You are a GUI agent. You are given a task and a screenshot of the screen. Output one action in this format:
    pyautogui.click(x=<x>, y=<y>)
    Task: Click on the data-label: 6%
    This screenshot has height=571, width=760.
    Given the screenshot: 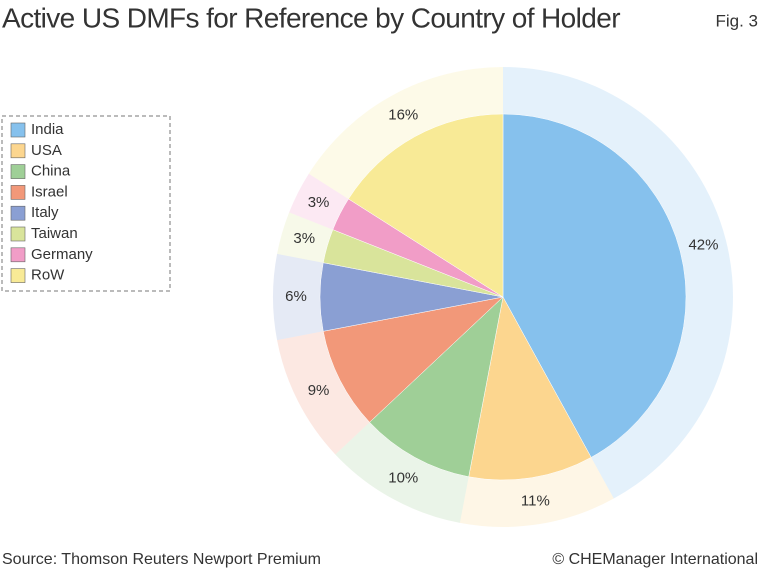 What is the action you would take?
    pyautogui.click(x=296, y=296)
    